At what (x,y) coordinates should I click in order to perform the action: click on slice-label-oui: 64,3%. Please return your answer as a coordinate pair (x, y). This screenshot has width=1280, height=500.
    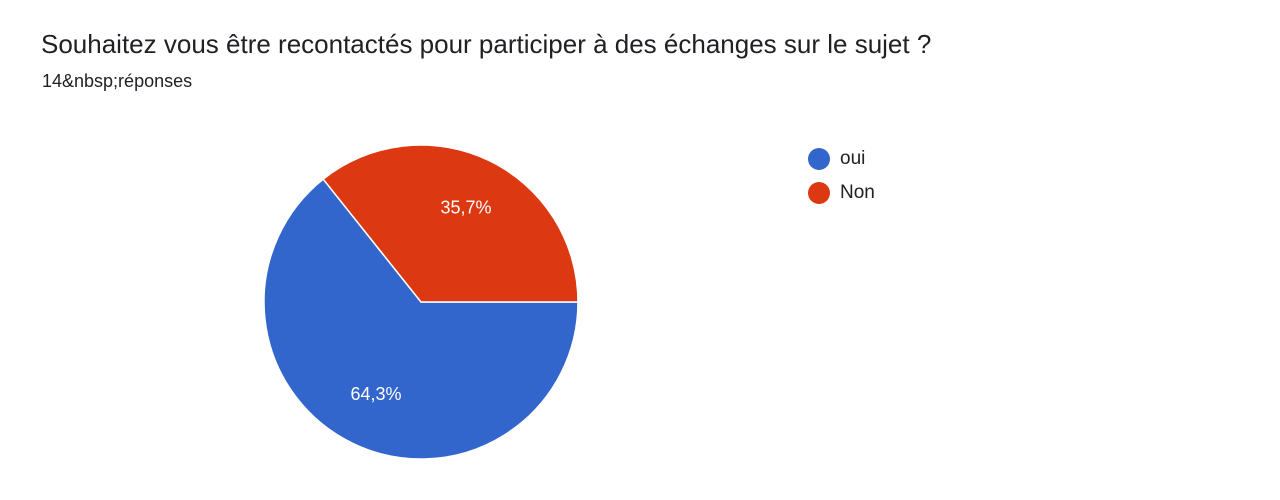
    Looking at the image, I should click on (375, 394).